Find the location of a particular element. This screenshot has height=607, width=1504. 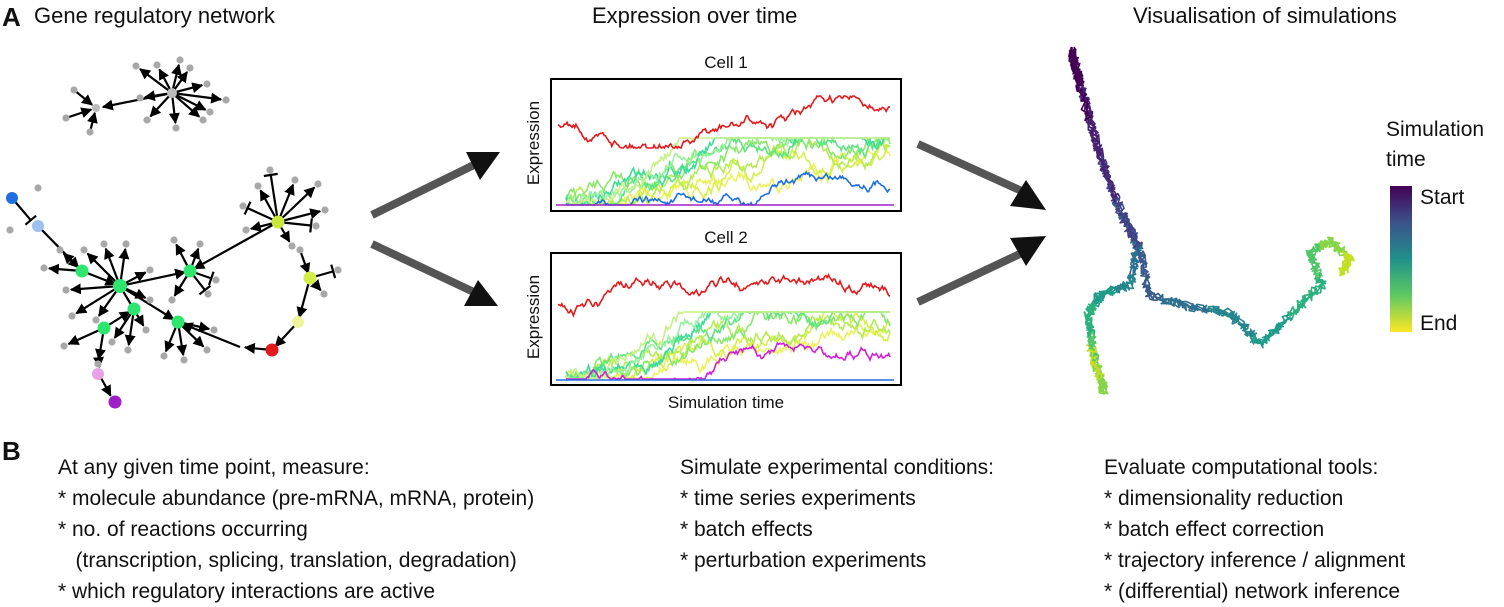

simulate-item: * time series experiments is located at coordinates (798, 498).